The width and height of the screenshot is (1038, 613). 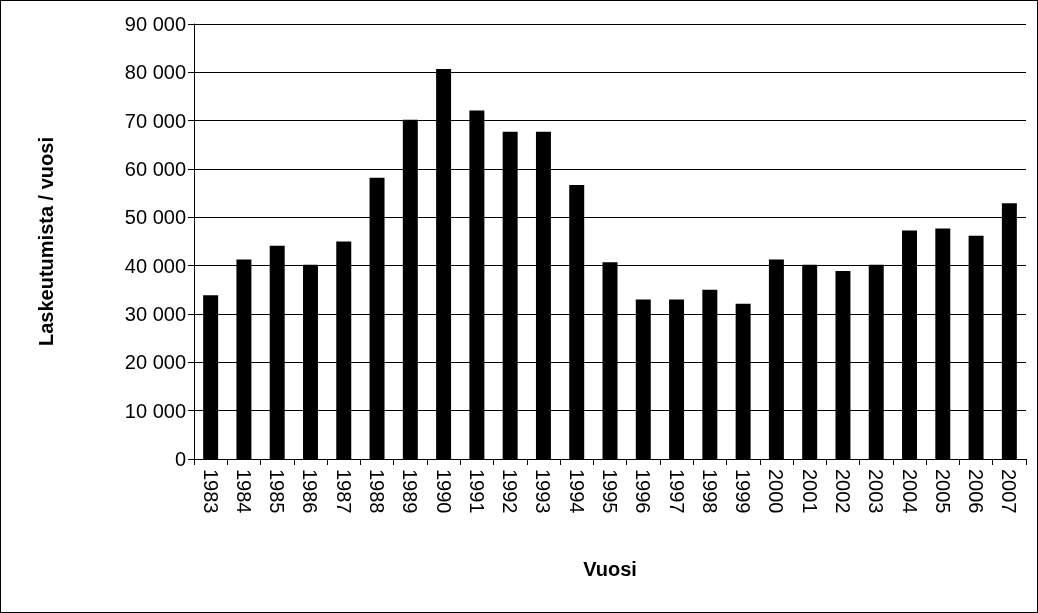 What do you see at coordinates (909, 491) in the screenshot?
I see `x-tick-label: 2004` at bounding box center [909, 491].